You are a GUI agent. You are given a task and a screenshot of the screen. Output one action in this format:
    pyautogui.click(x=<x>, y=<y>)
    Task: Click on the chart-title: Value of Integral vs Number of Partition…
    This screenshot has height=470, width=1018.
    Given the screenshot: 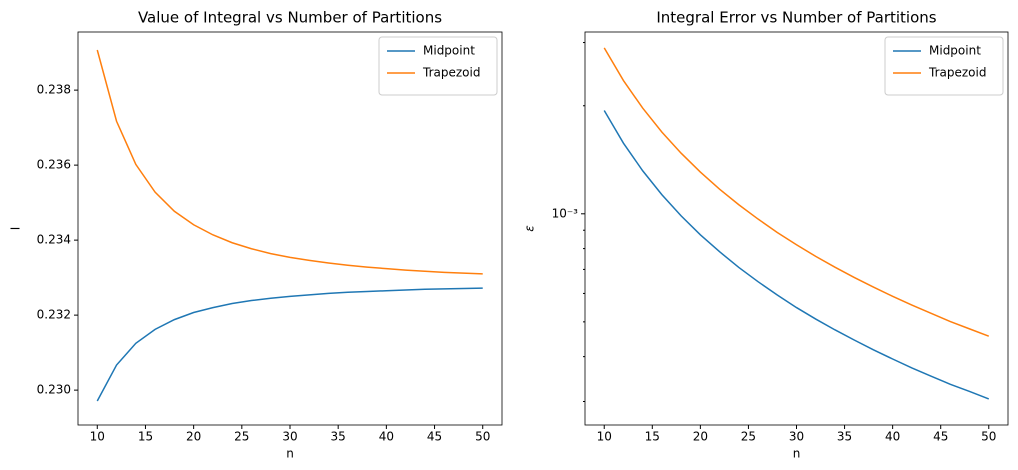 What is the action you would take?
    pyautogui.click(x=290, y=18)
    